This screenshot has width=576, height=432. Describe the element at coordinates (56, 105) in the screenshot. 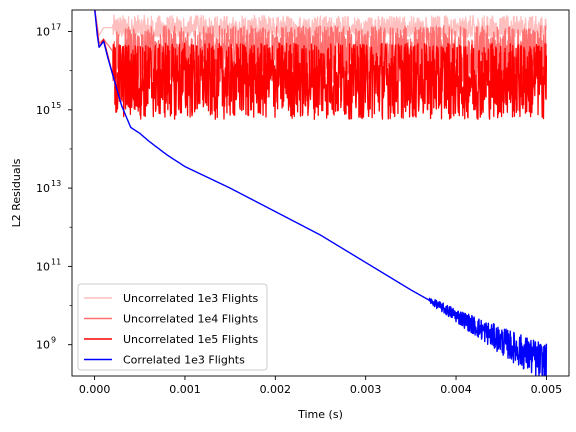

I see `y-tick-exponent: 15` at that location.